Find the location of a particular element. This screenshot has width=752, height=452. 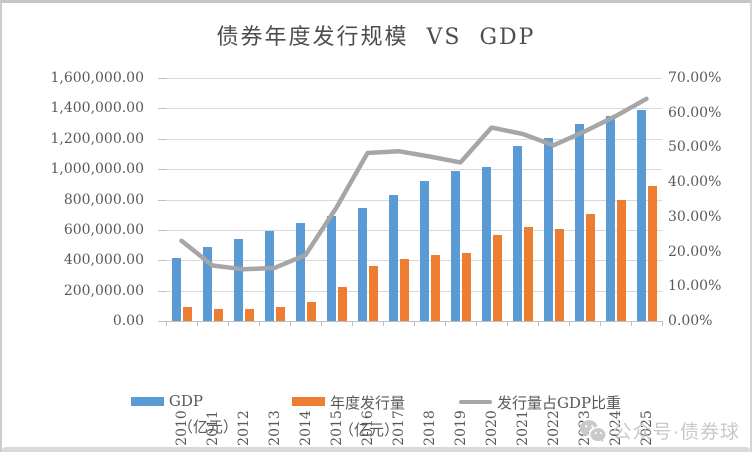

gdp-series-swatch is located at coordinates (147, 401).